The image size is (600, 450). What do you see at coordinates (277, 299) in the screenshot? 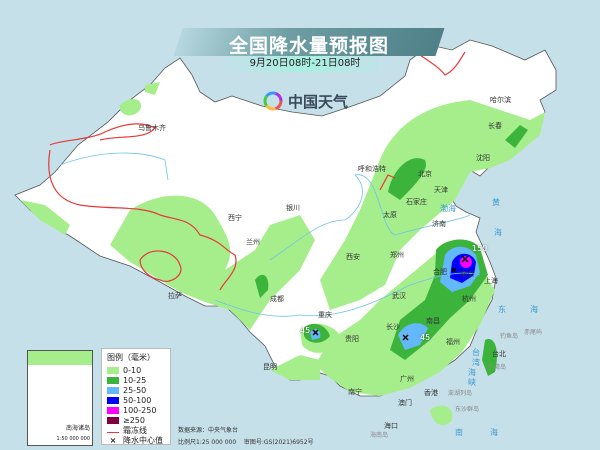
I see `city-label: 成都` at bounding box center [277, 299].